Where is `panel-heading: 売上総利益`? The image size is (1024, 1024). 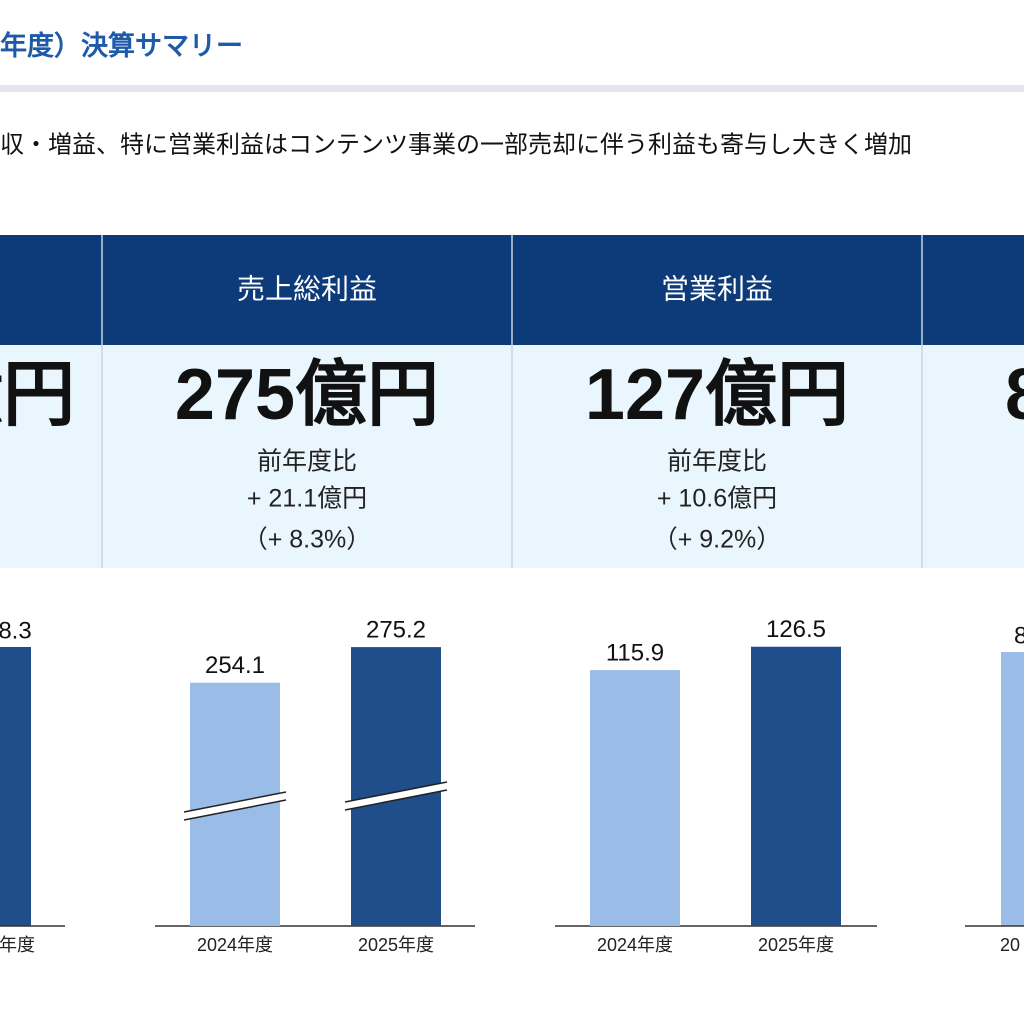
panel-heading: 売上総利益 is located at coordinates (307, 288).